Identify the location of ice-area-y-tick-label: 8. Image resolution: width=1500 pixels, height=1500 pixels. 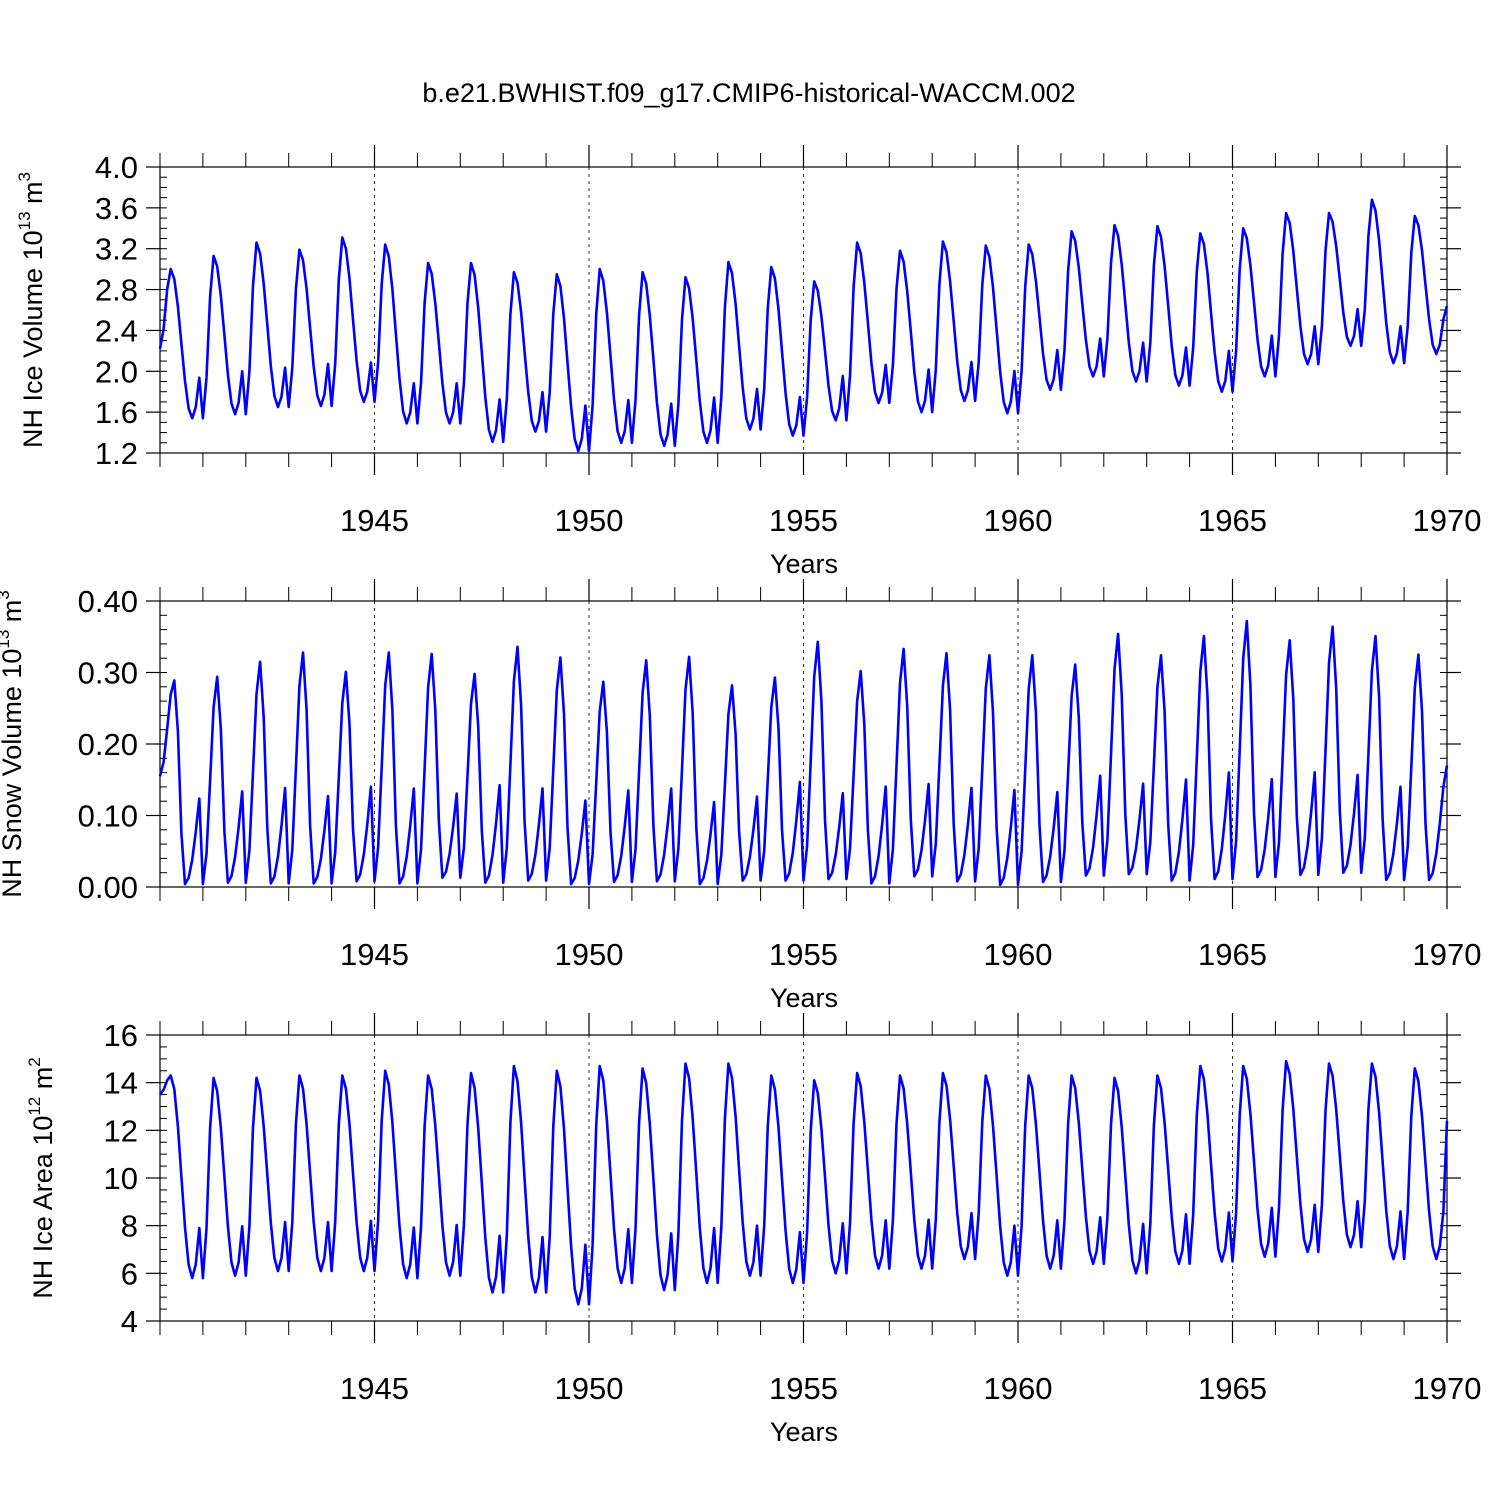
(129, 1226).